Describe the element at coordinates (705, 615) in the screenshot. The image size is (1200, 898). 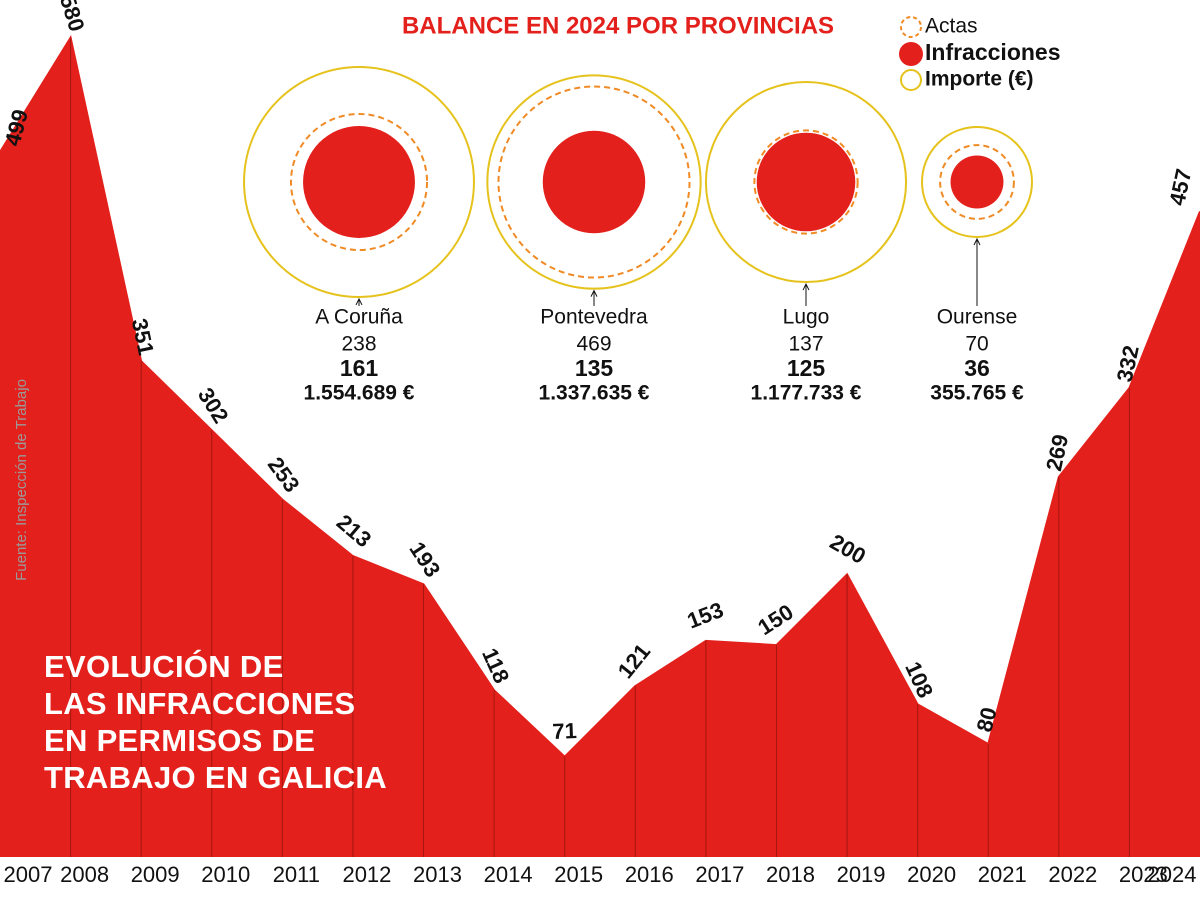
I see `data-label: 153` at that location.